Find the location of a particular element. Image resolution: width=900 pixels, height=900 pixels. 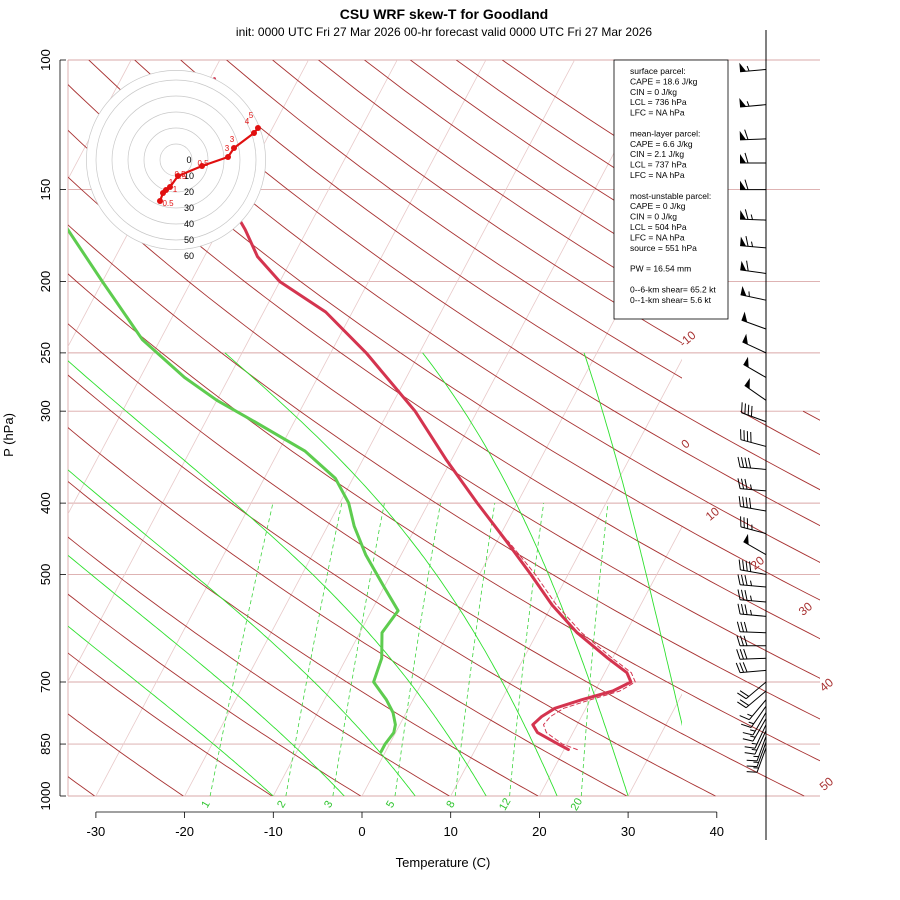

x-tick-label: 0 is located at coordinates (361, 831).